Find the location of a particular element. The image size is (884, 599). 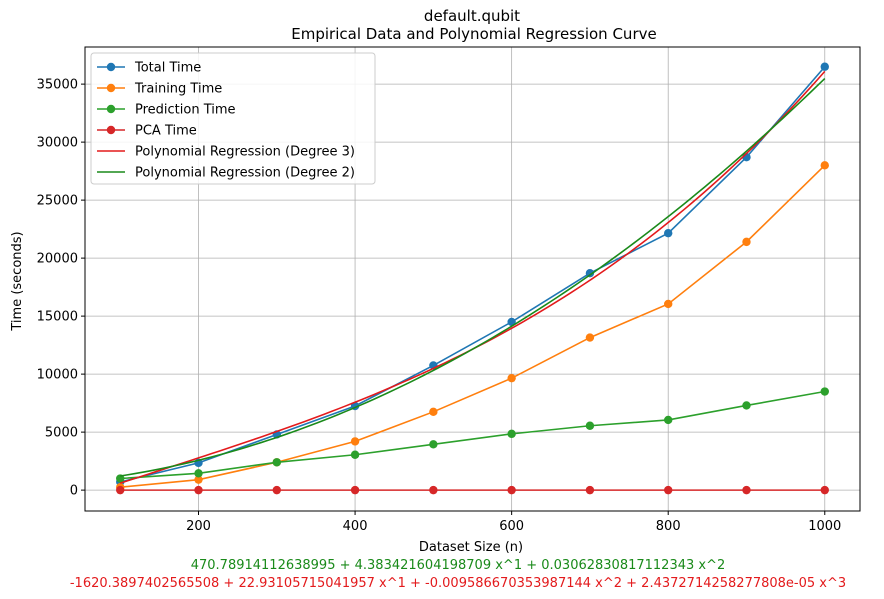

series-line is located at coordinates (472, 435).